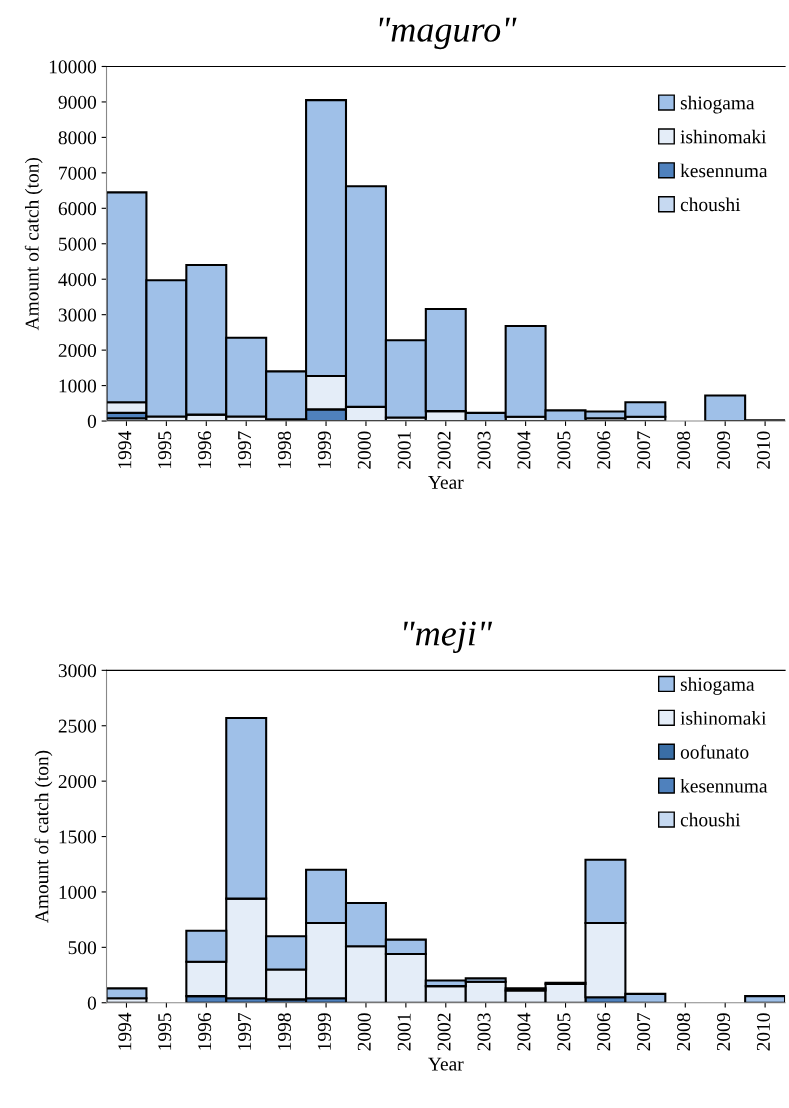 Image resolution: width=789 pixels, height=1108 pixels. What do you see at coordinates (77, 209) in the screenshot?
I see `y-tick-label: 6000` at bounding box center [77, 209].